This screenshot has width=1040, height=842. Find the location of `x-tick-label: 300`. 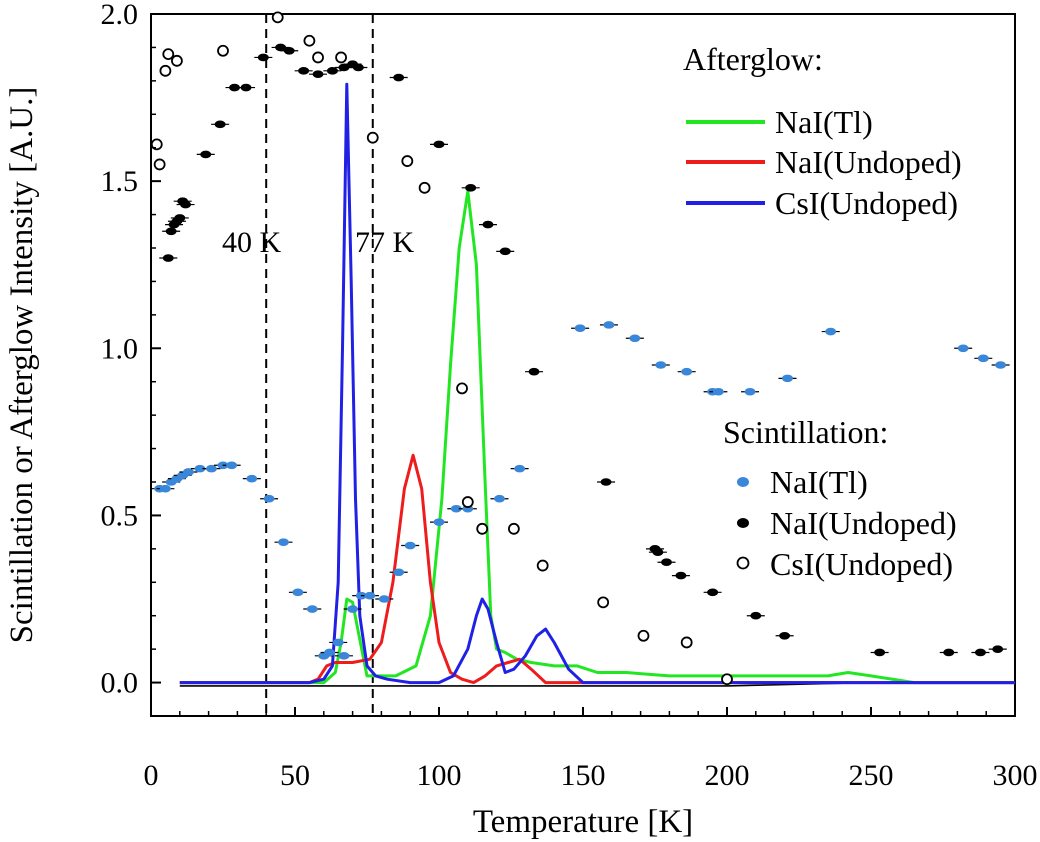

x-tick-label: 300 is located at coordinates (1015, 775).